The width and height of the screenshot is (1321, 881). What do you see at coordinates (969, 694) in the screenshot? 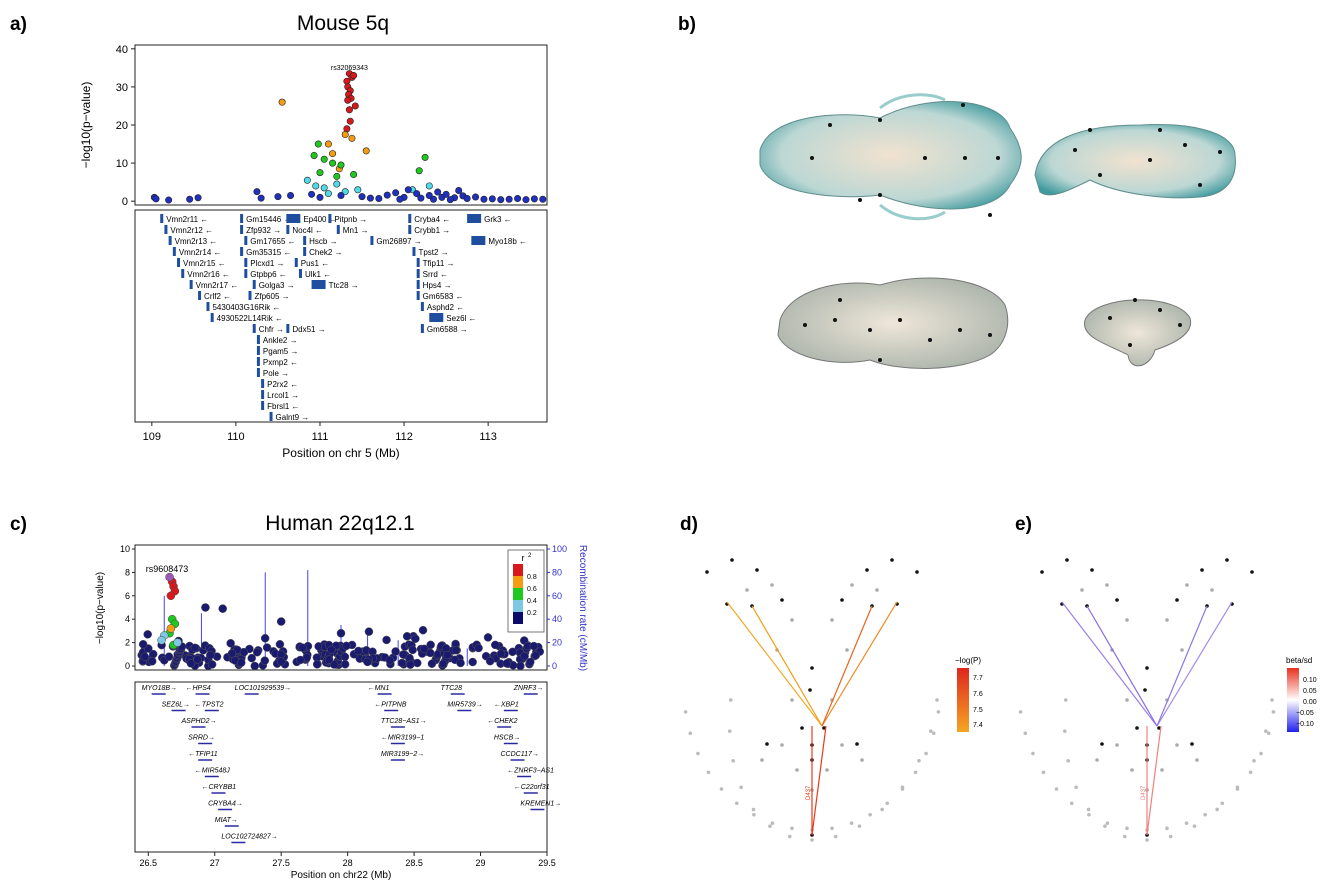
I see `logp-colorbar: −log(P) 7.7 7.6 7.5 7.4` at bounding box center [969, 694].